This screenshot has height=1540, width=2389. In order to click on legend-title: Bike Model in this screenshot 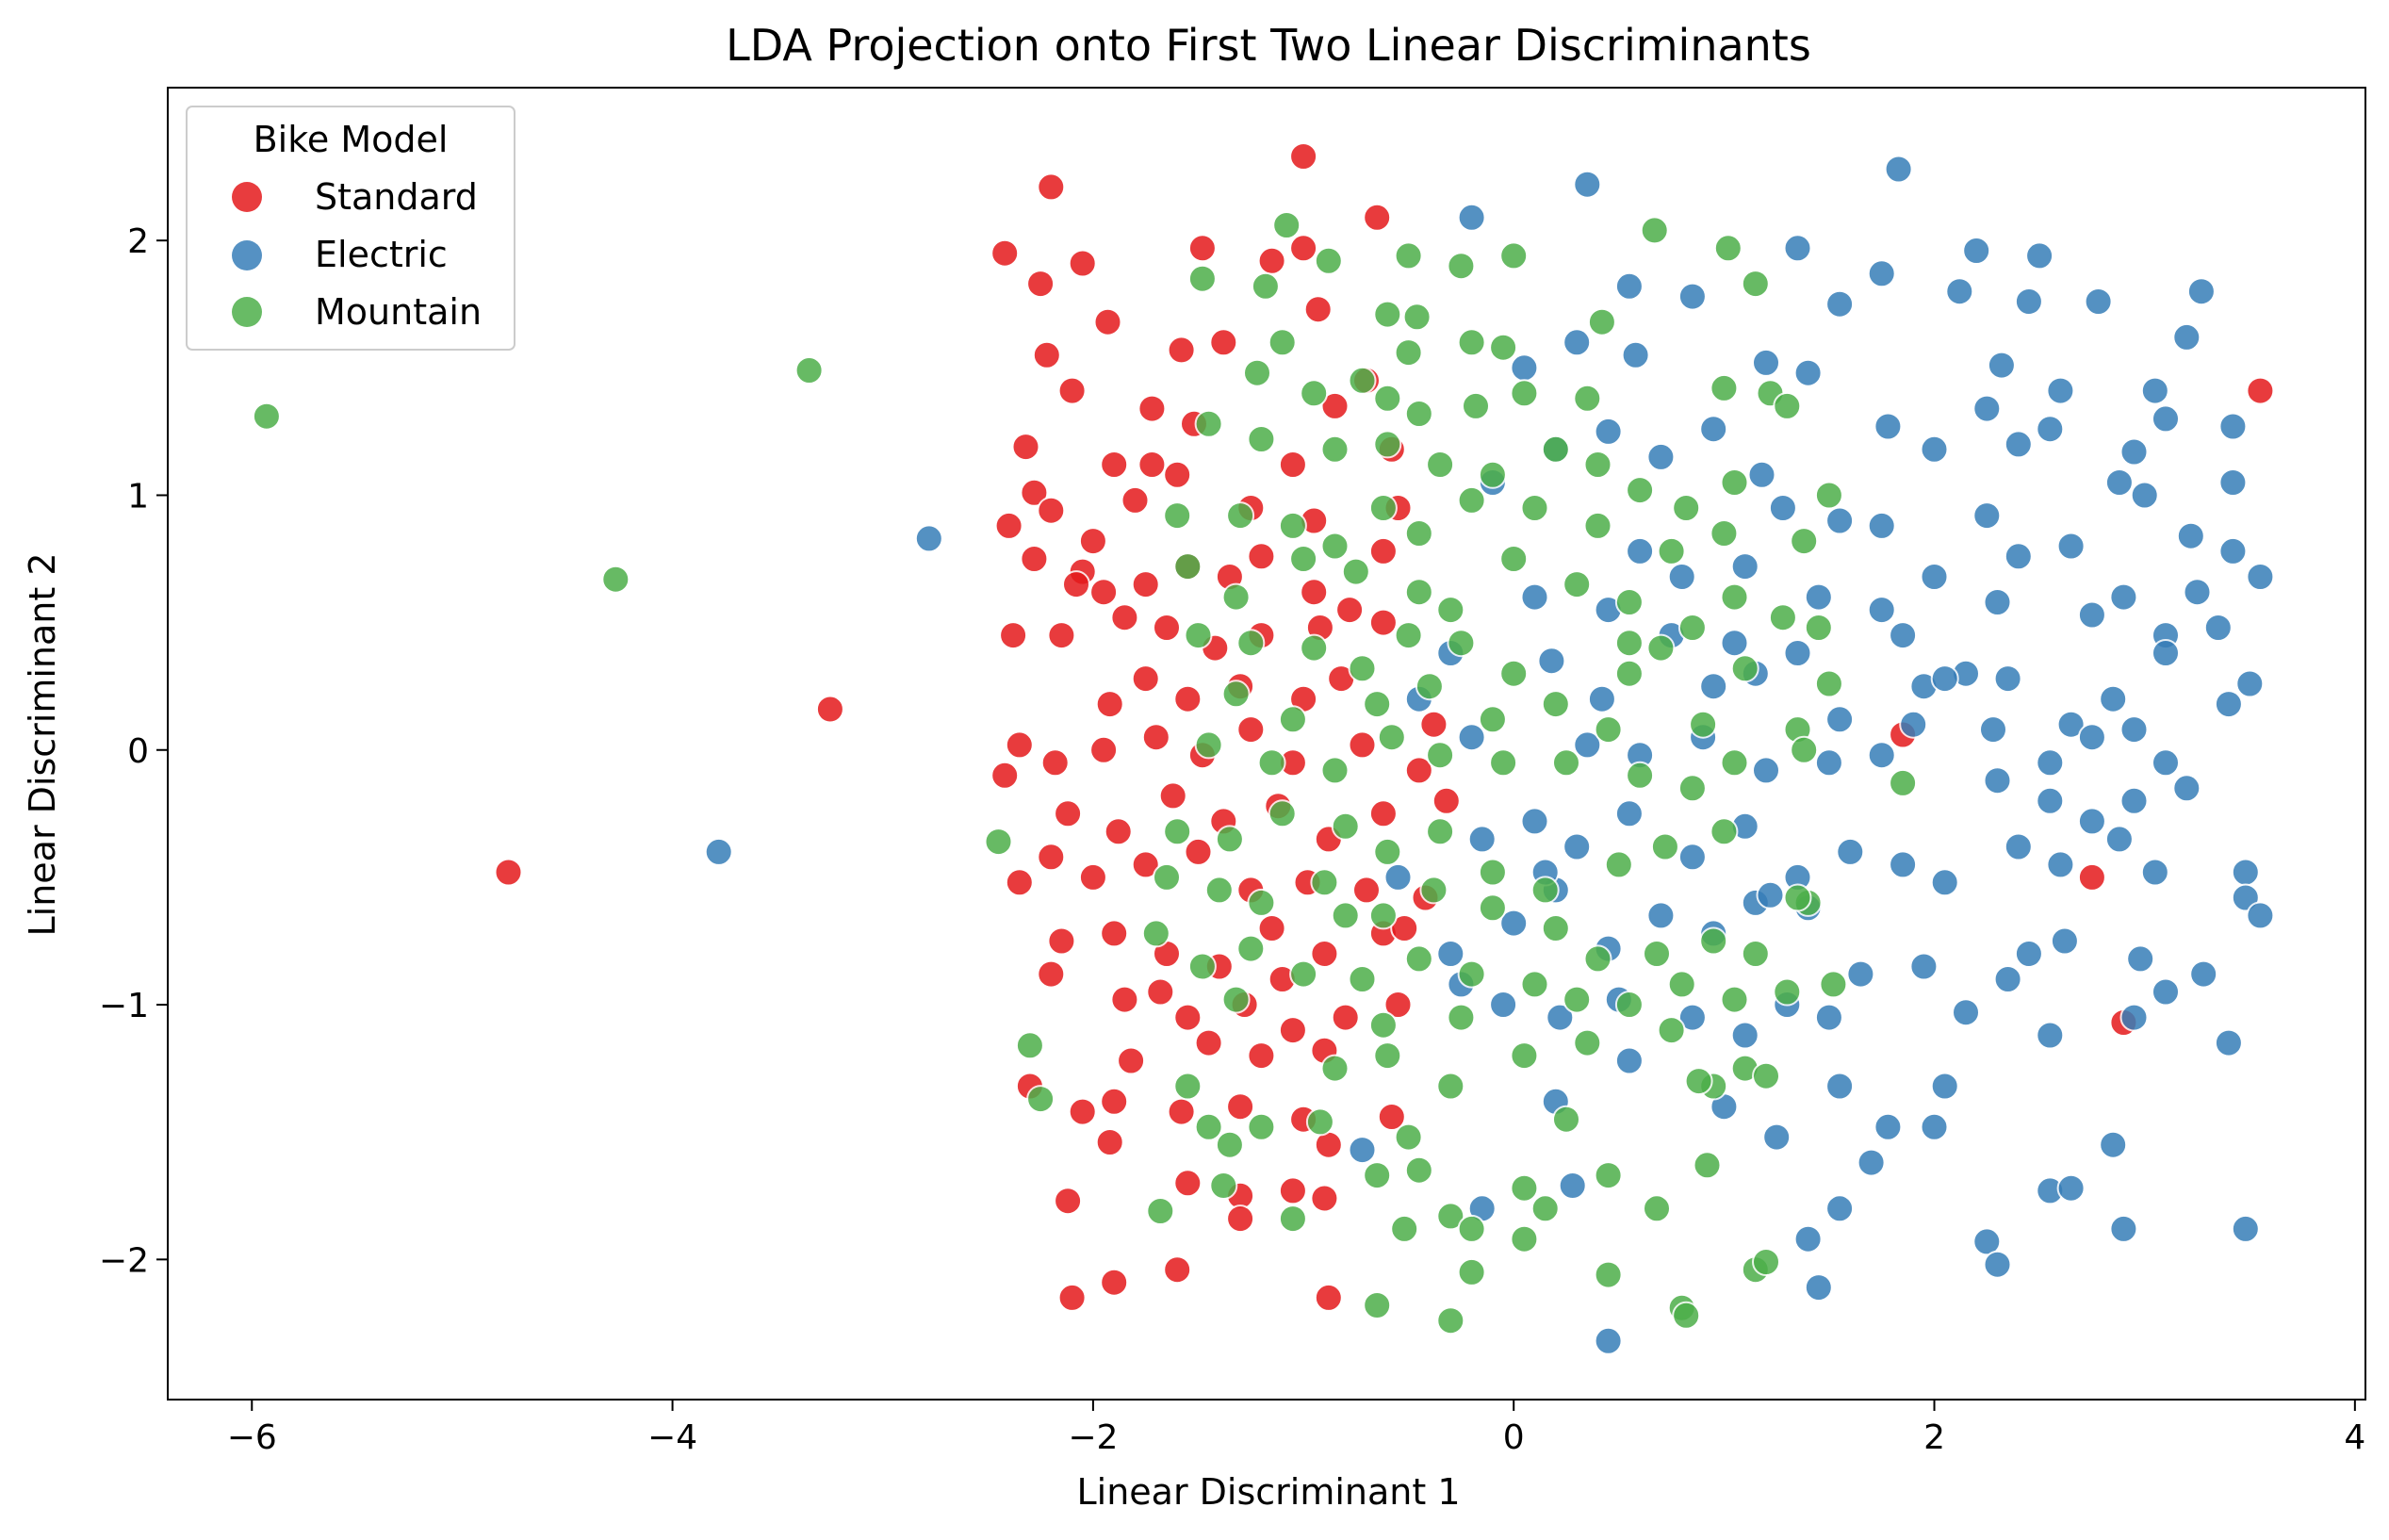, I will do `click(351, 139)`.